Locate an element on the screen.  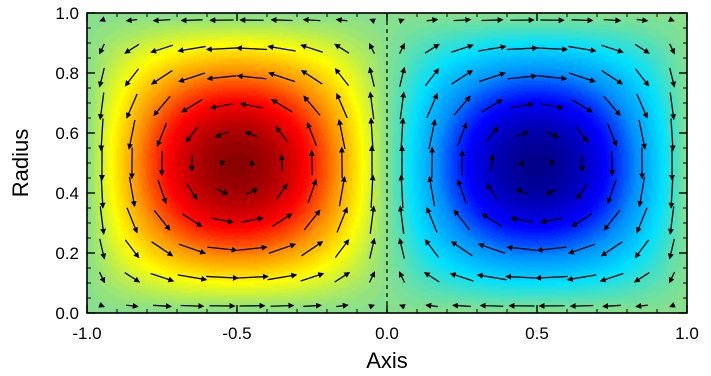
x-tick-label: 1.0 is located at coordinates (687, 333).